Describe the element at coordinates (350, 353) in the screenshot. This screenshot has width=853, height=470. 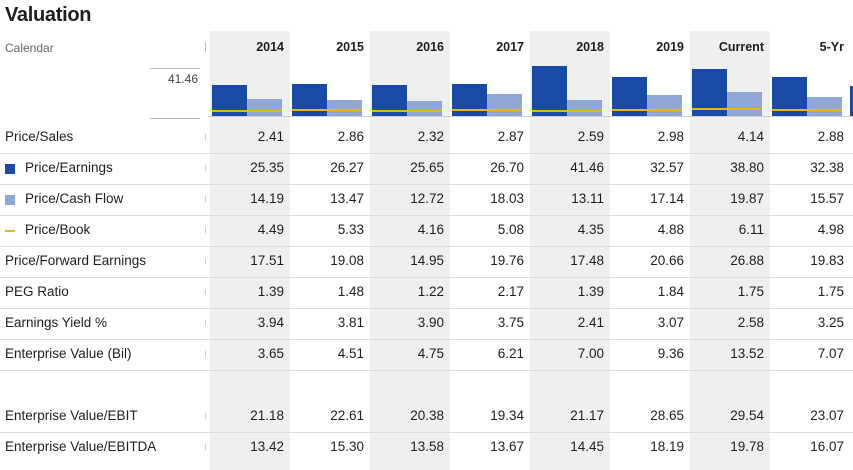
I see `table-cell: 4.51` at that location.